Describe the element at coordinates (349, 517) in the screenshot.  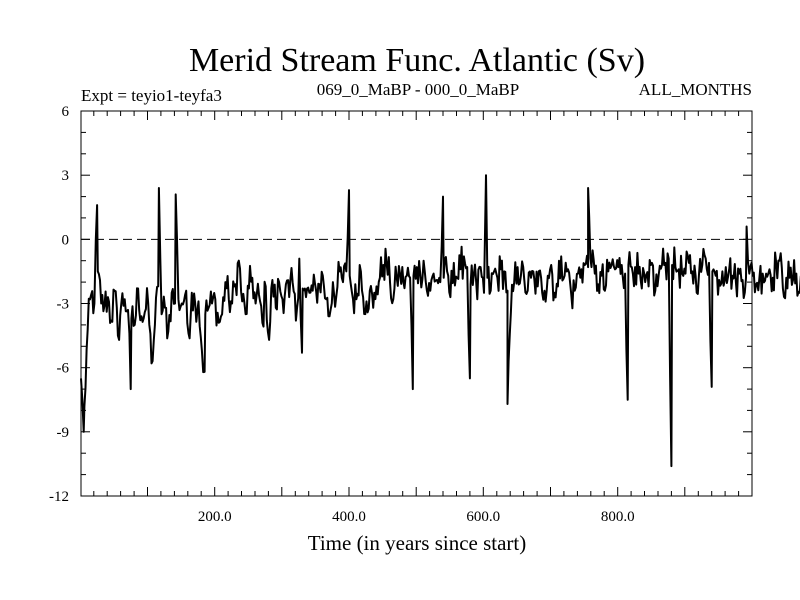
I see `x-tick-label: 400.0` at that location.